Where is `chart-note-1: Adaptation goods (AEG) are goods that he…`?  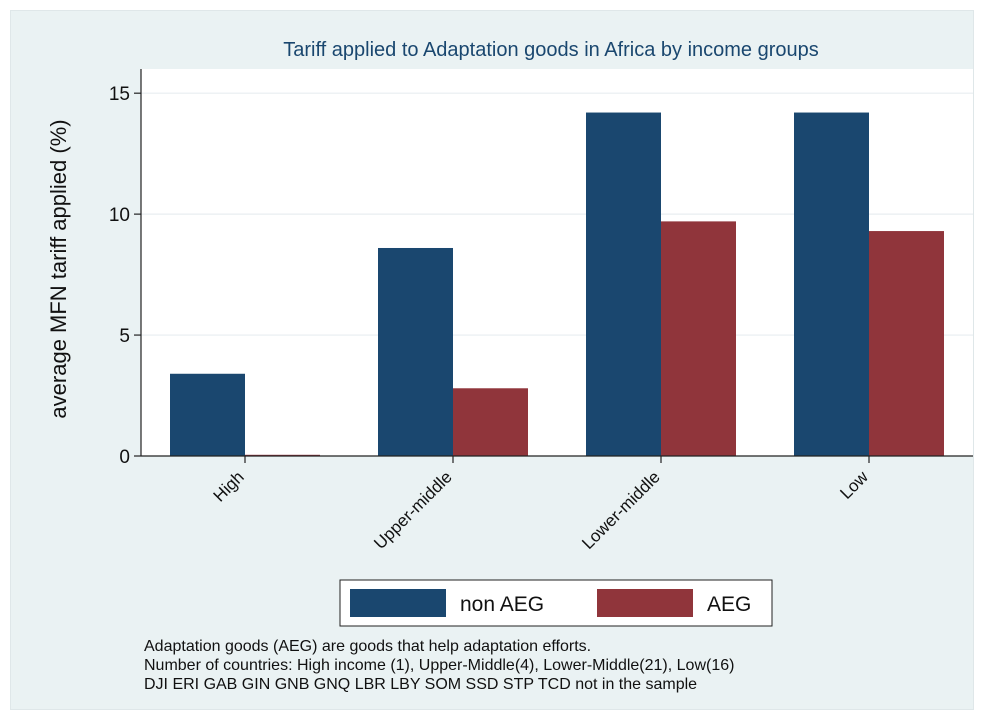 chart-note-1: Adaptation goods (AEG) are goods that he… is located at coordinates (368, 646).